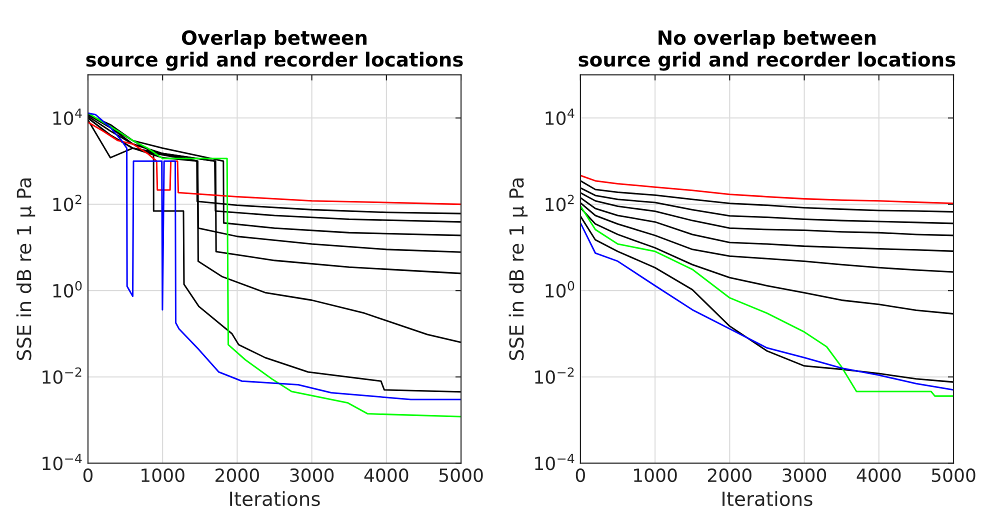  I want to click on chart-title: Overlap between source grid and recorder locations, so click(274, 50).